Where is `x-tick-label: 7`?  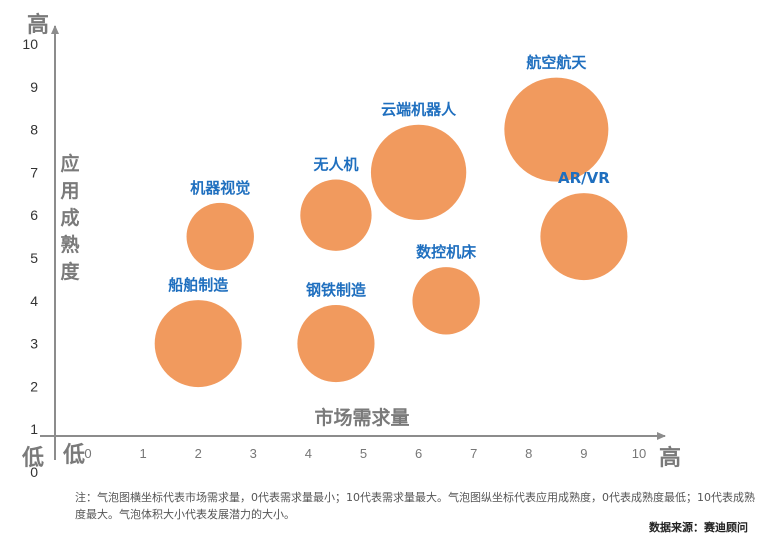
x-tick-label: 7 is located at coordinates (473, 453).